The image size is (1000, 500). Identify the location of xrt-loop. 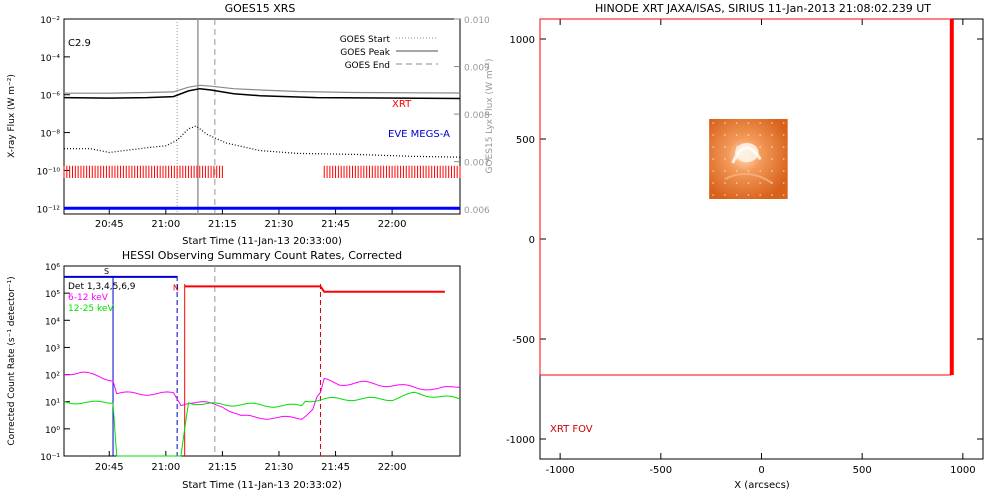
(748, 178).